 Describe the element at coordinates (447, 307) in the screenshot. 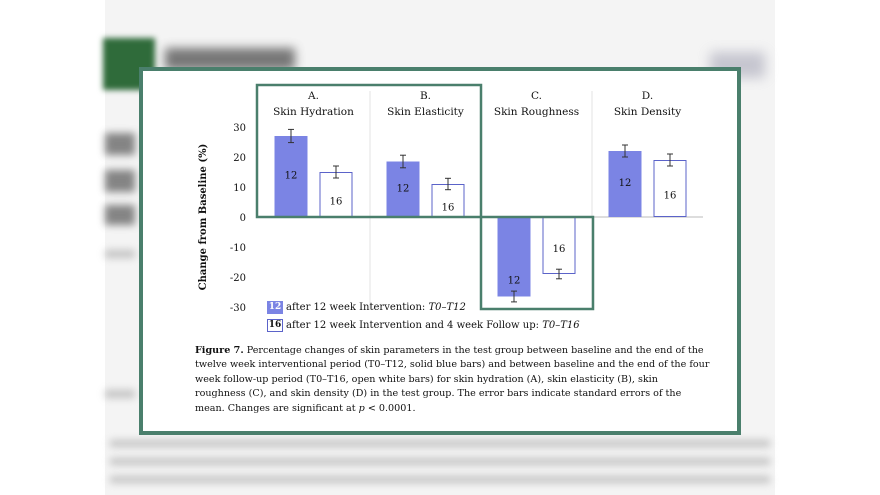

I see `legend-italic-12: T0–T12` at that location.